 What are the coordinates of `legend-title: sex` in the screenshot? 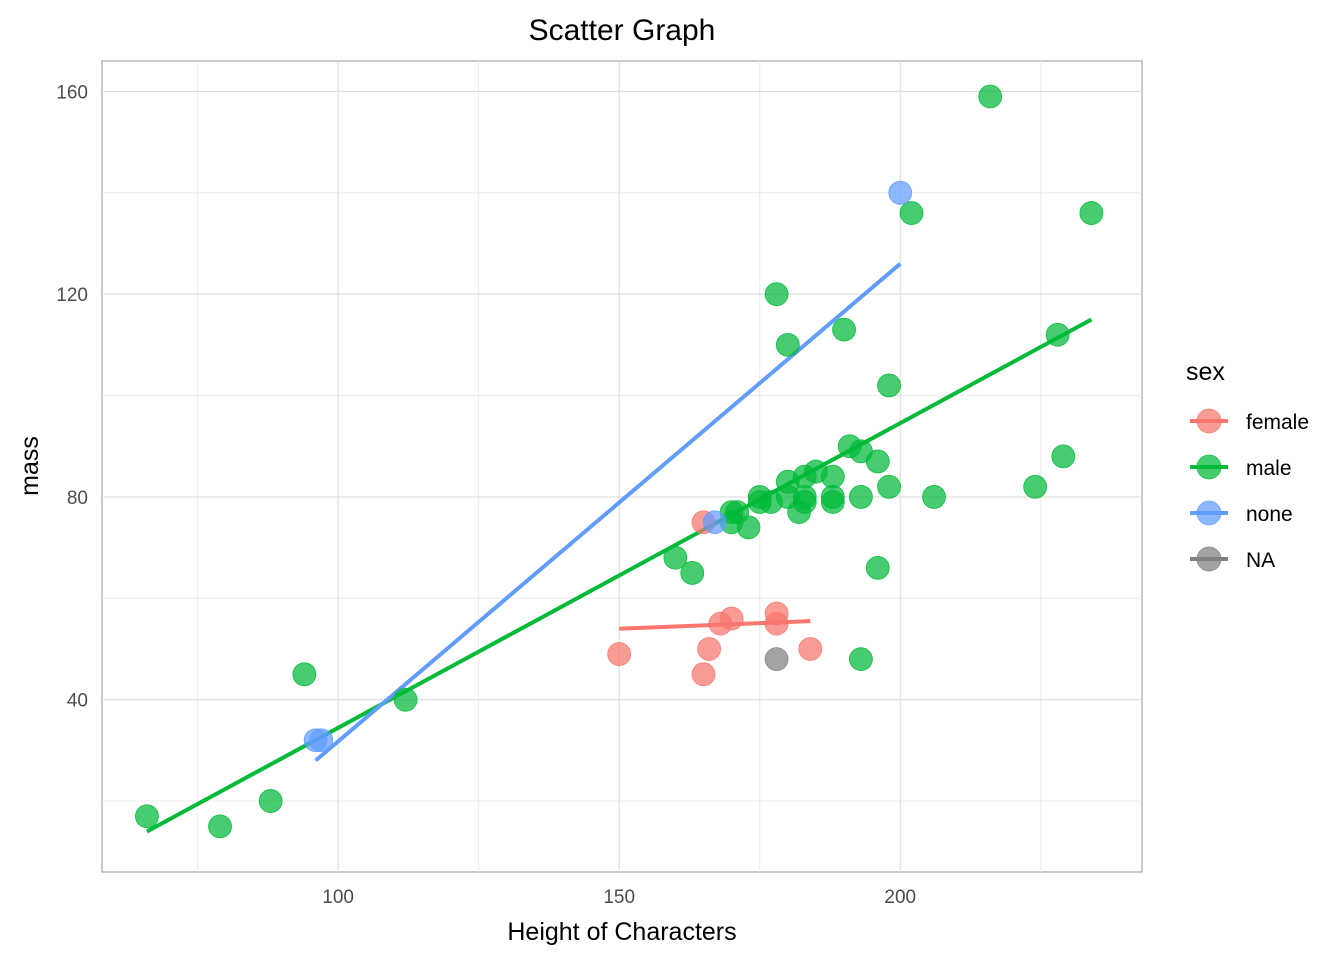 It's located at (1205, 372).